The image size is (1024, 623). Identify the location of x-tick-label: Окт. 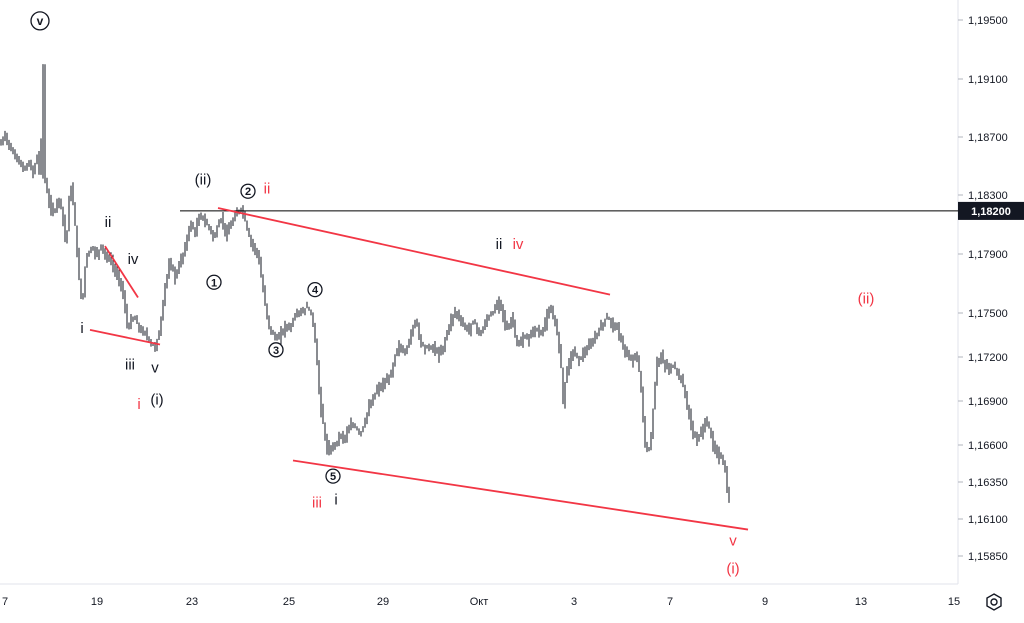
(479, 602).